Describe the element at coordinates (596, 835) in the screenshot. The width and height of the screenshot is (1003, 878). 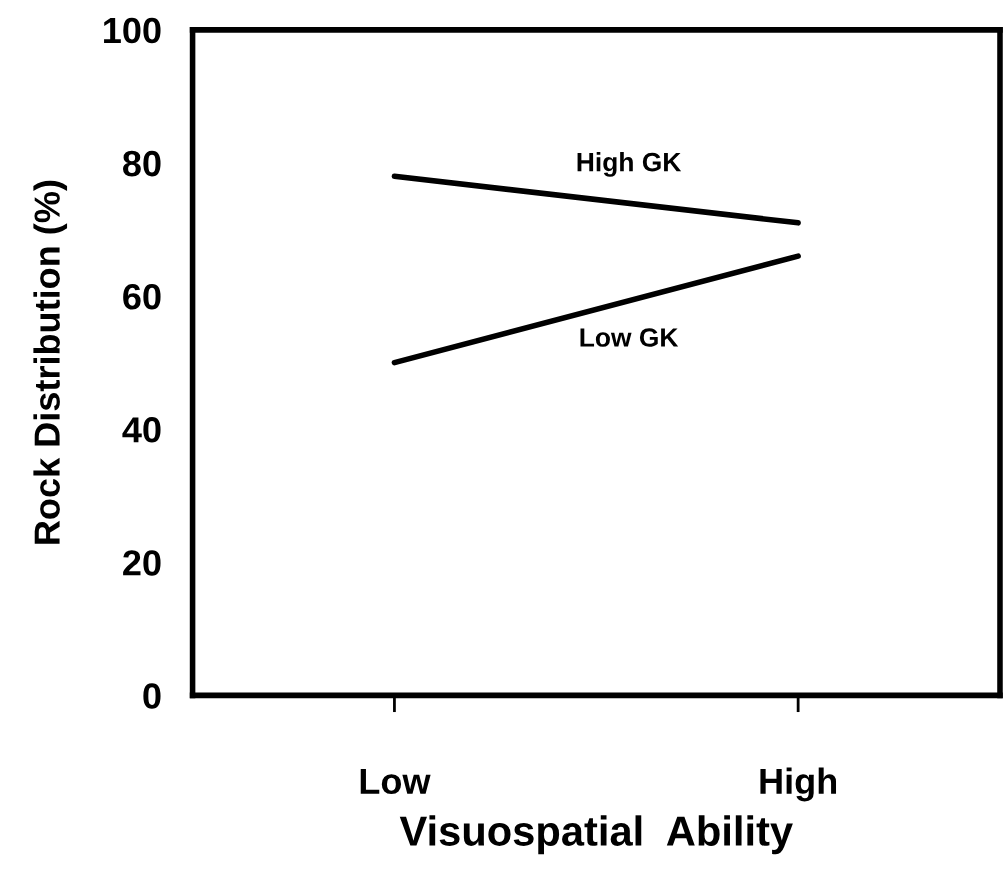
I see `x-axis-title: Visuospatial Ability` at that location.